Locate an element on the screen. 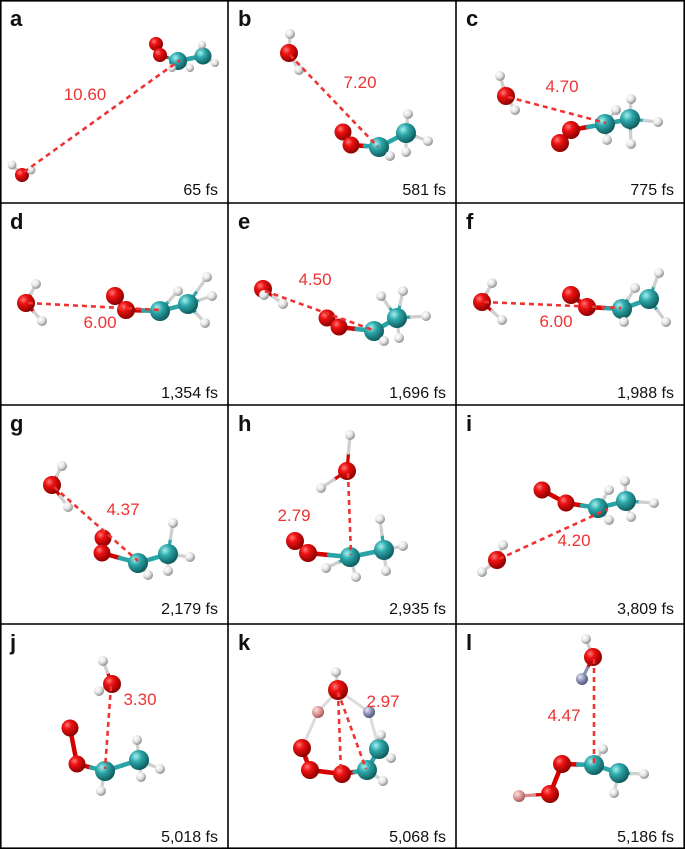 The height and width of the screenshot is (849, 685). panel-letter: j is located at coordinates (12, 642).